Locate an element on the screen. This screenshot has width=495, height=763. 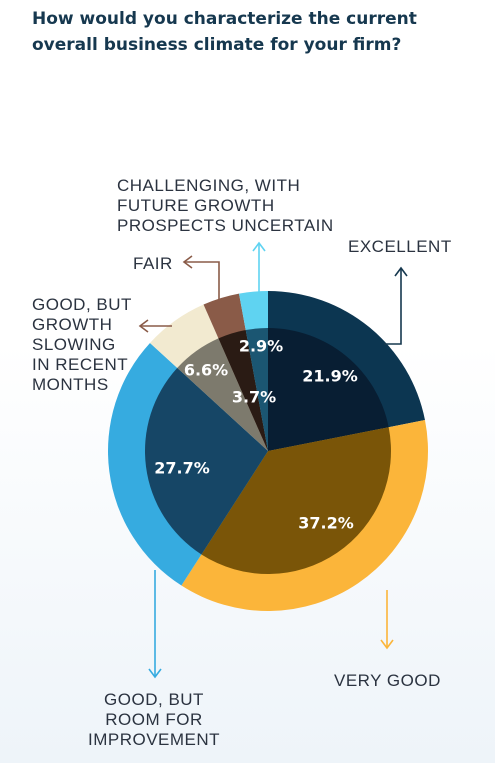
category-label-good-but-room-for-improvement: GOOD, BUT ROOM FOR IMPROVEMENT is located at coordinates (154, 719).